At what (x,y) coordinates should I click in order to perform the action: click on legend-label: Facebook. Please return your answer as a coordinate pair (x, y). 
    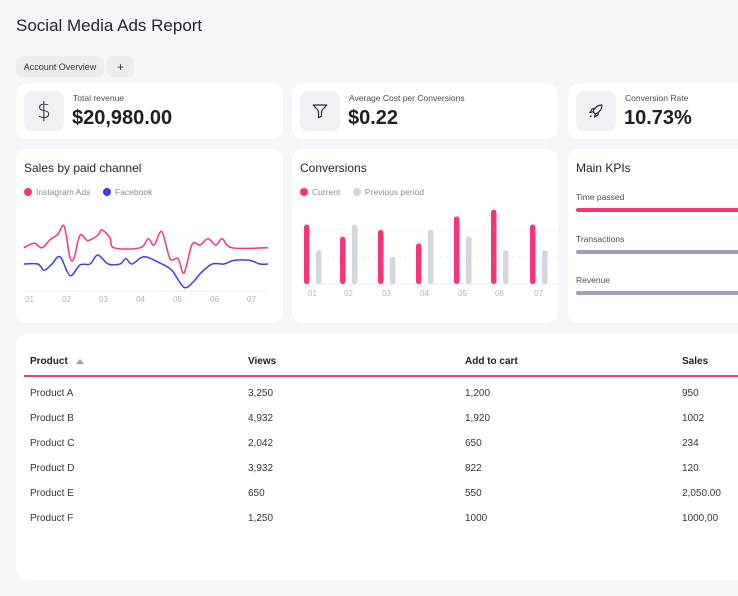
    Looking at the image, I should click on (134, 192).